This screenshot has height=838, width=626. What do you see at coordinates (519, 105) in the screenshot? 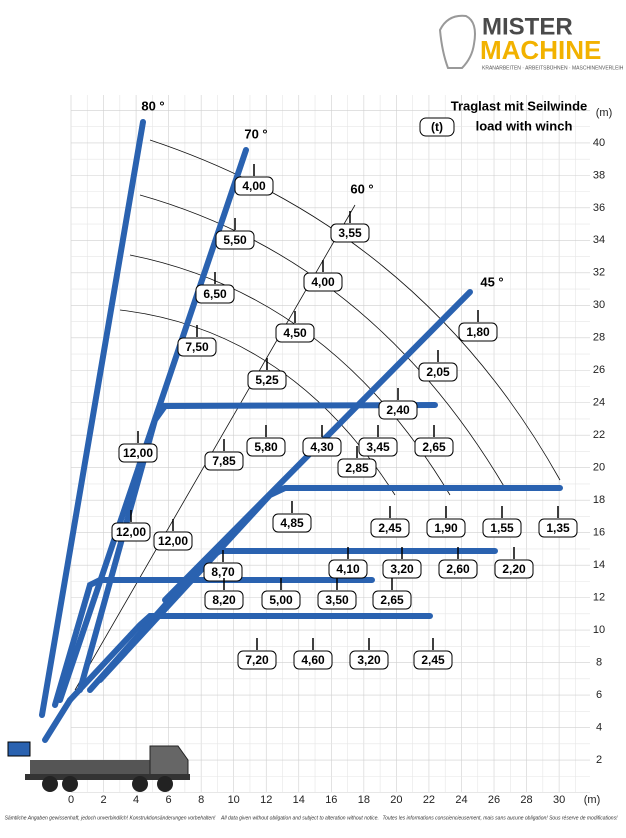
I see `title: Traglast mit Seilwinde` at bounding box center [519, 105].